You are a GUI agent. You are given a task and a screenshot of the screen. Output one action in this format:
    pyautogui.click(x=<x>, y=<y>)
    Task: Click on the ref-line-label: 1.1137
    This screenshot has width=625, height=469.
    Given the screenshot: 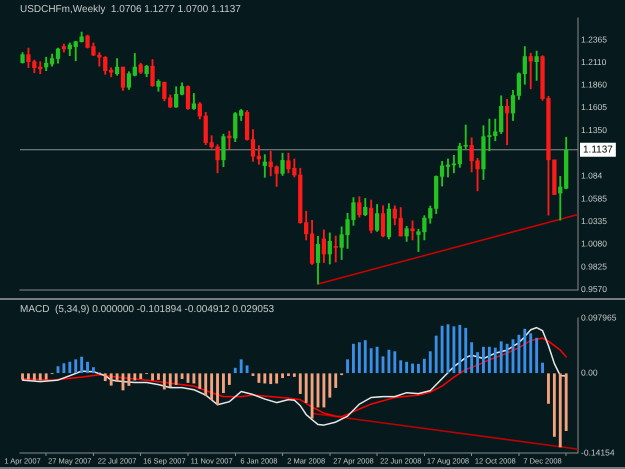 What is the action you would take?
    pyautogui.click(x=598, y=150)
    